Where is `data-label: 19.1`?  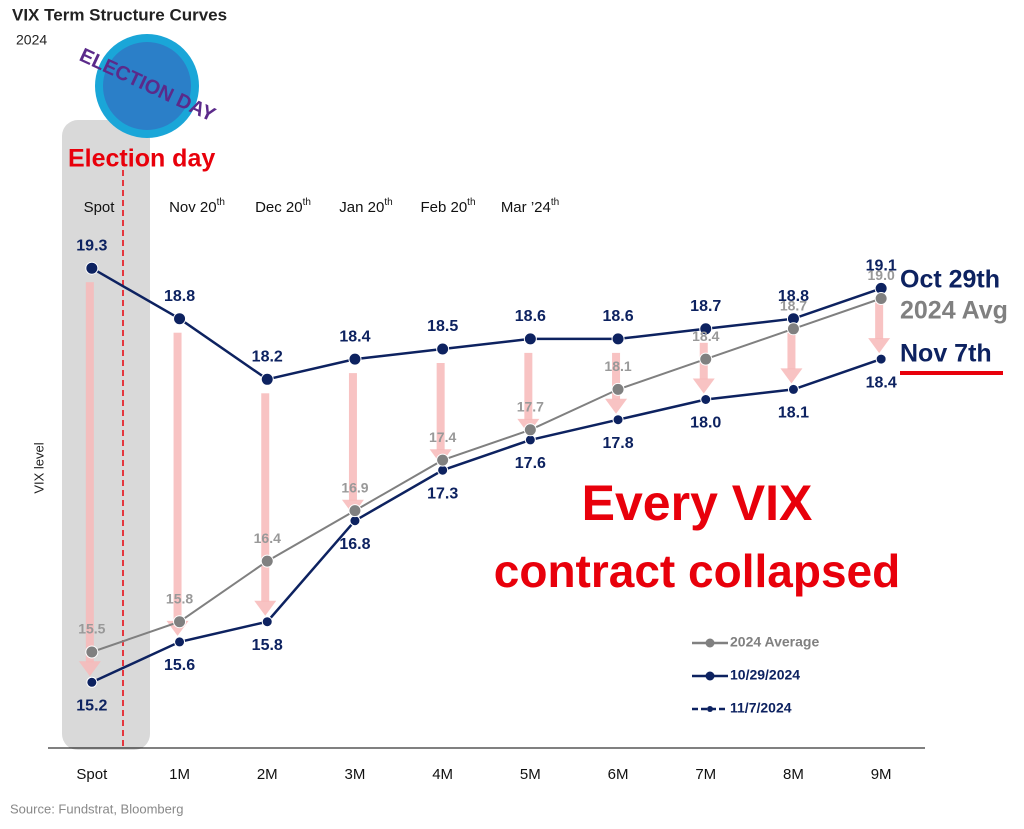 data-label: 19.1 is located at coordinates (881, 266).